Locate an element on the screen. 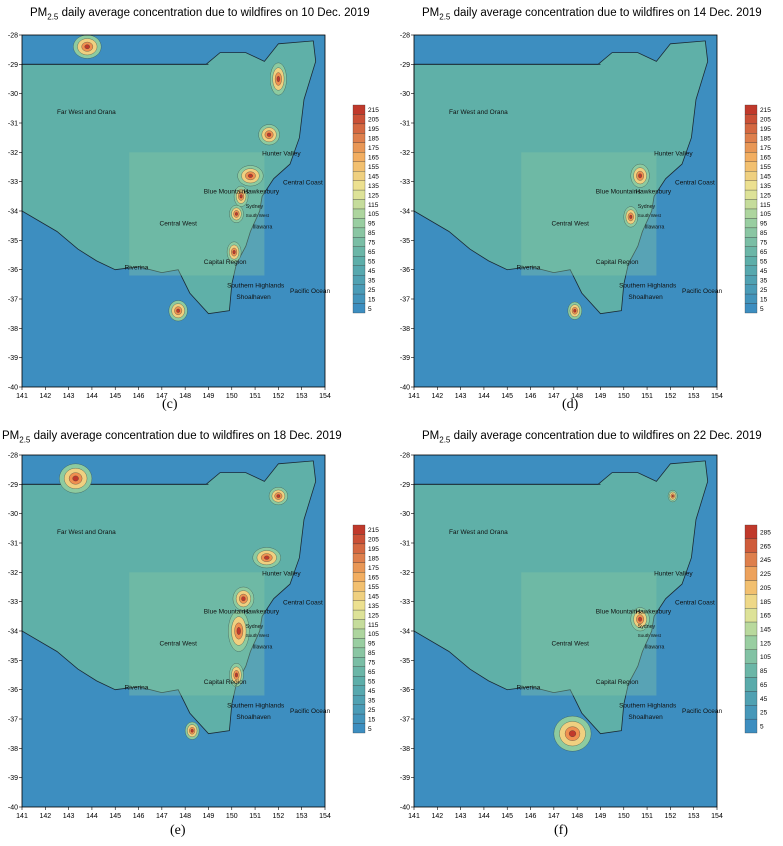 The width and height of the screenshot is (783, 846). legend-label: 155 is located at coordinates (373, 587).